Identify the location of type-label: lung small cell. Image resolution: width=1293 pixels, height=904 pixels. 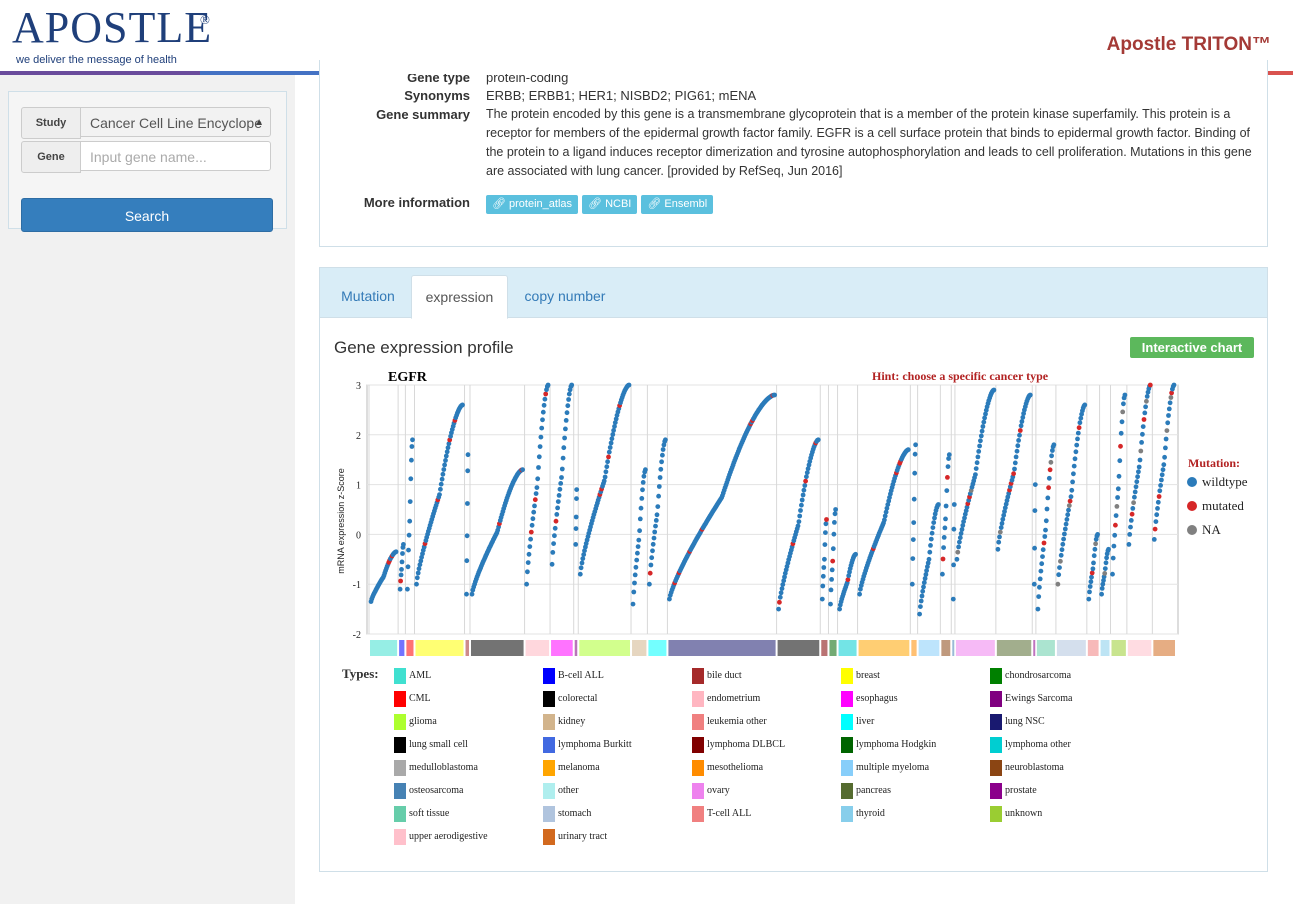
(438, 744).